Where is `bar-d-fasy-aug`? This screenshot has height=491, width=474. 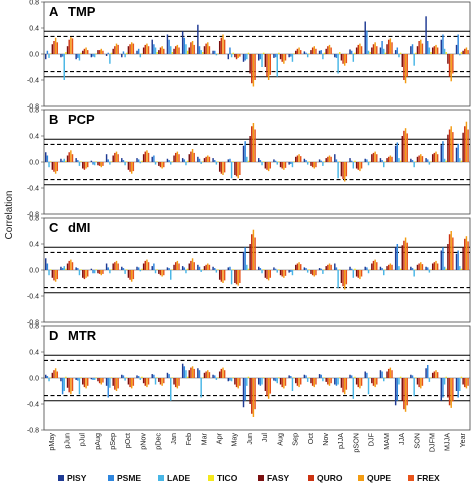
bar-d-fasy-aug is located at coordinates (280, 381).